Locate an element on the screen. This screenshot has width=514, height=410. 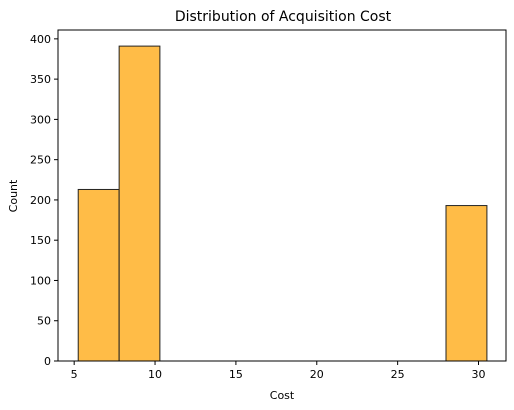
x-axis-label: Cost is located at coordinates (282, 395).